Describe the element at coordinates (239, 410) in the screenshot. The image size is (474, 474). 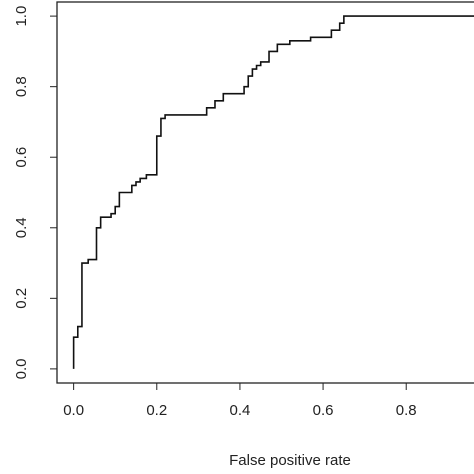
I see `x-tick-label: 0.4` at that location.